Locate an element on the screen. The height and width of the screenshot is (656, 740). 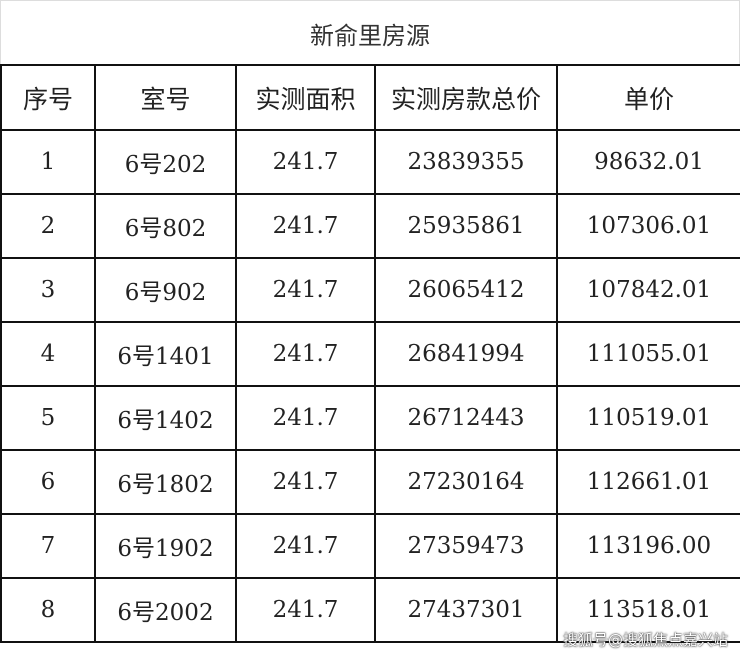
table-cell: 6号2002 is located at coordinates (165, 610).